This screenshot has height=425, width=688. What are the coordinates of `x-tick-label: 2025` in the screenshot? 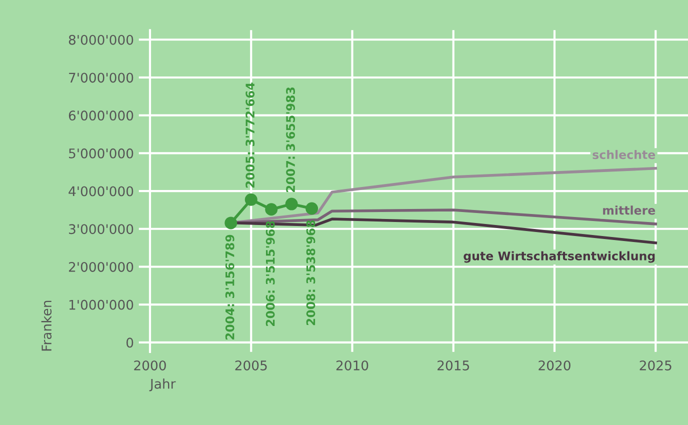 It's located at (656, 365).